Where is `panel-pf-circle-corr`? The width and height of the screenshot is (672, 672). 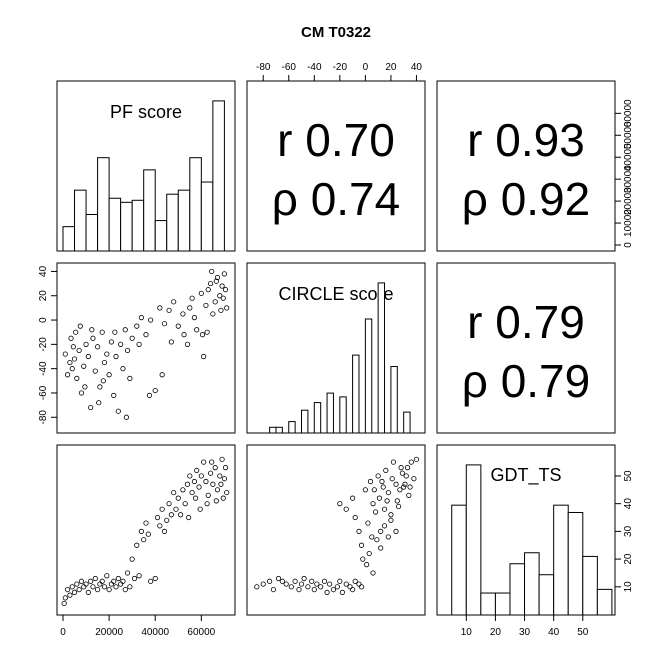 panel-pf-circle-corr is located at coordinates (336, 166).